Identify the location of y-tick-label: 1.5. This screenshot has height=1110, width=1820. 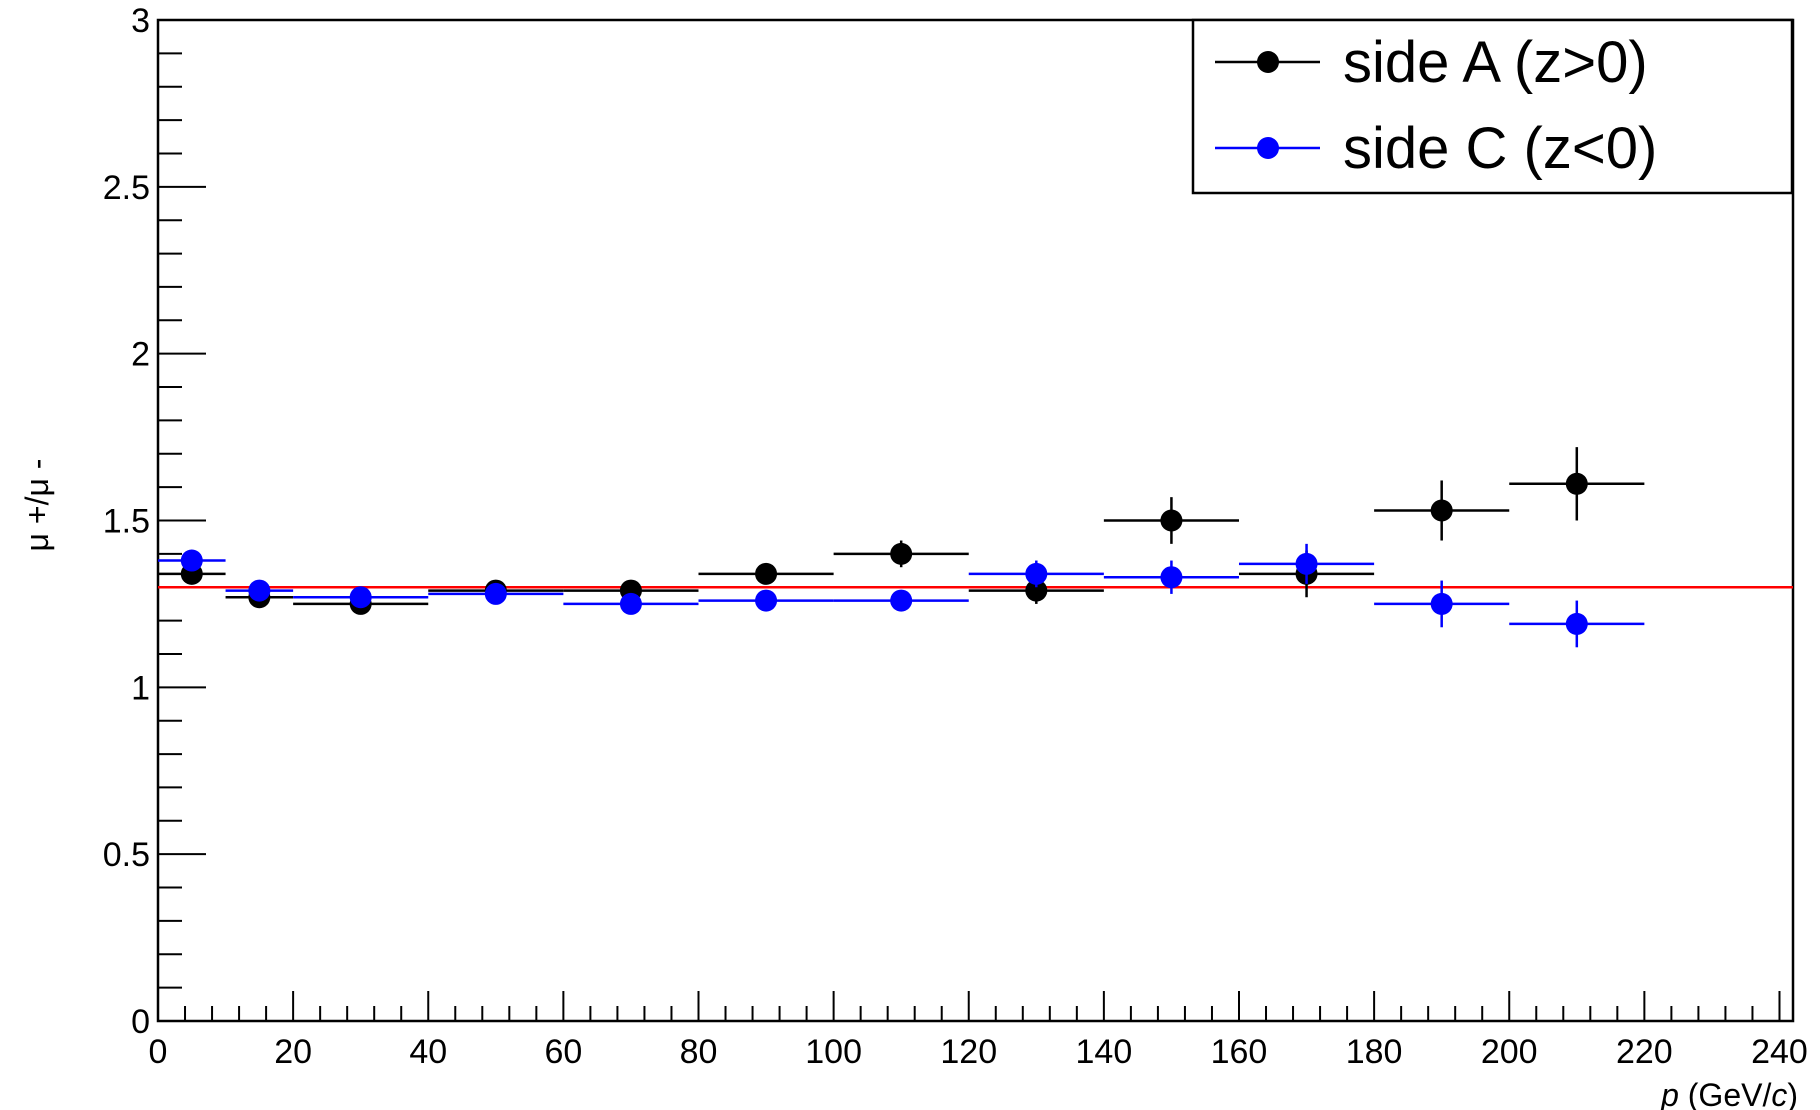
(126, 522).